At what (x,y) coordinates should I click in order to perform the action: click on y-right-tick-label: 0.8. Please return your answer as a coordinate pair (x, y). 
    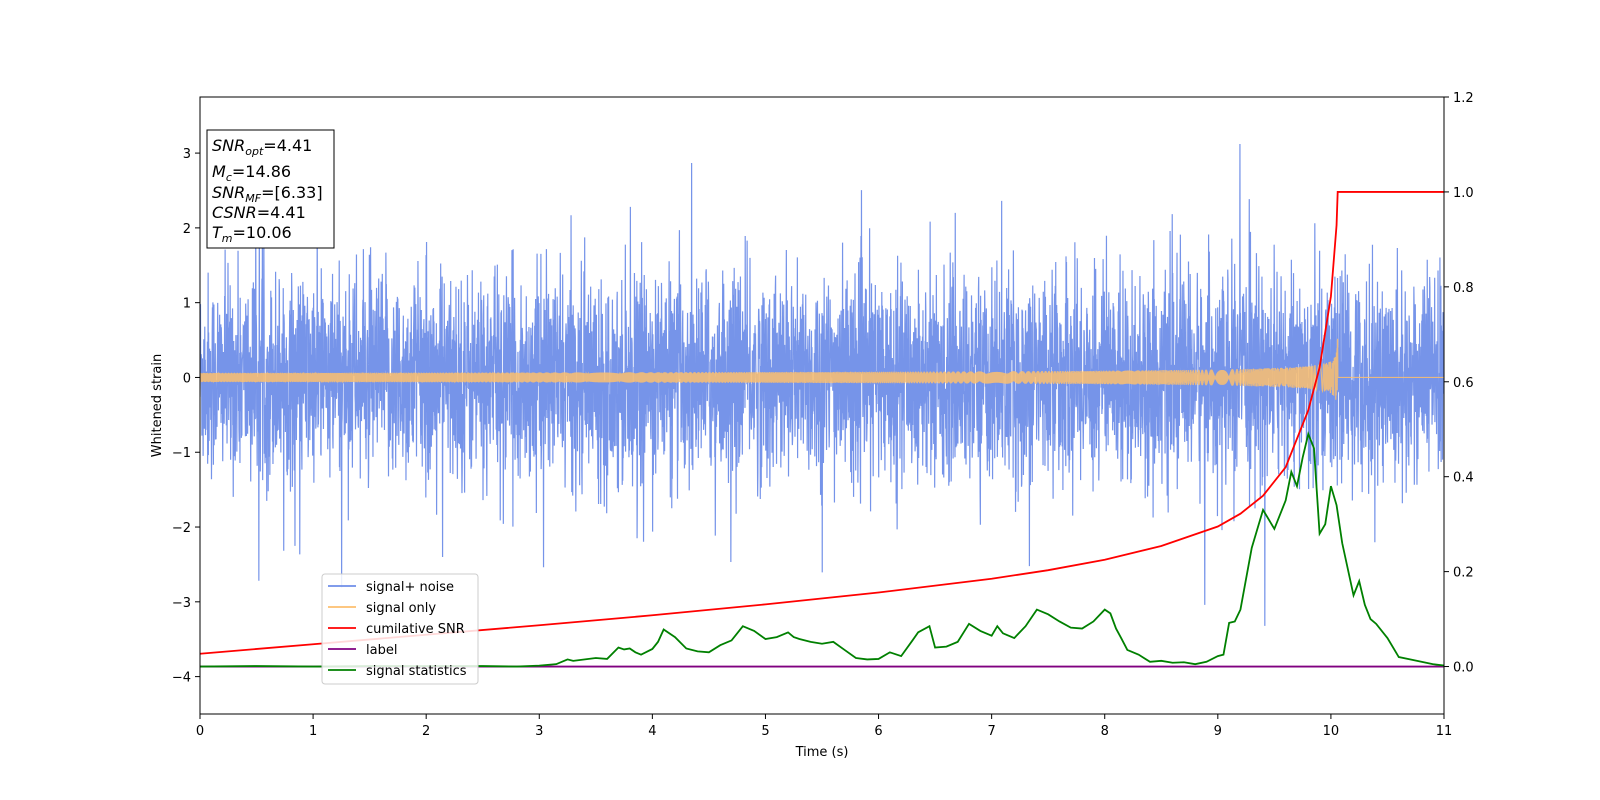
    Looking at the image, I should click on (1463, 288).